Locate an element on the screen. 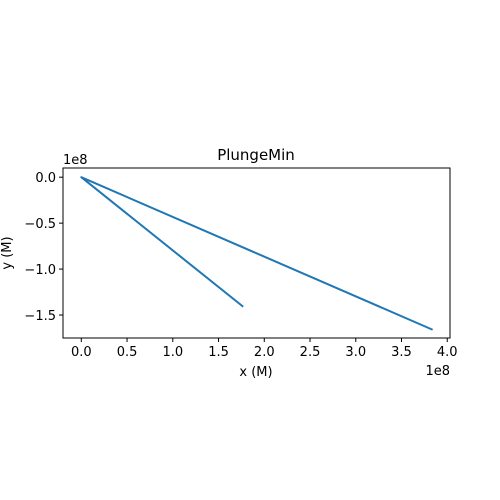 This screenshot has height=500, width=500. x-axis-ticks: 0.0 0.5 1.0 1.5 2.0 2.5 3.0 3.5 4.0 is located at coordinates (264, 349).